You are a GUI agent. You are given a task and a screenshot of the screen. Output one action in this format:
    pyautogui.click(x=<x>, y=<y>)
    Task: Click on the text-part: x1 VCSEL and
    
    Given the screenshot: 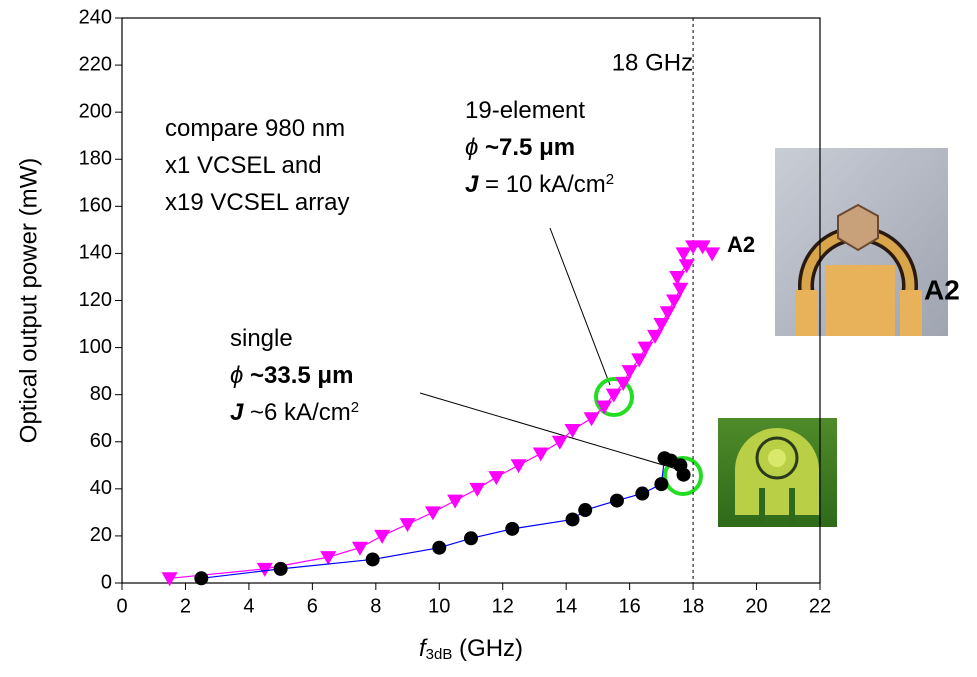 What is the action you would take?
    pyautogui.click(x=243, y=165)
    